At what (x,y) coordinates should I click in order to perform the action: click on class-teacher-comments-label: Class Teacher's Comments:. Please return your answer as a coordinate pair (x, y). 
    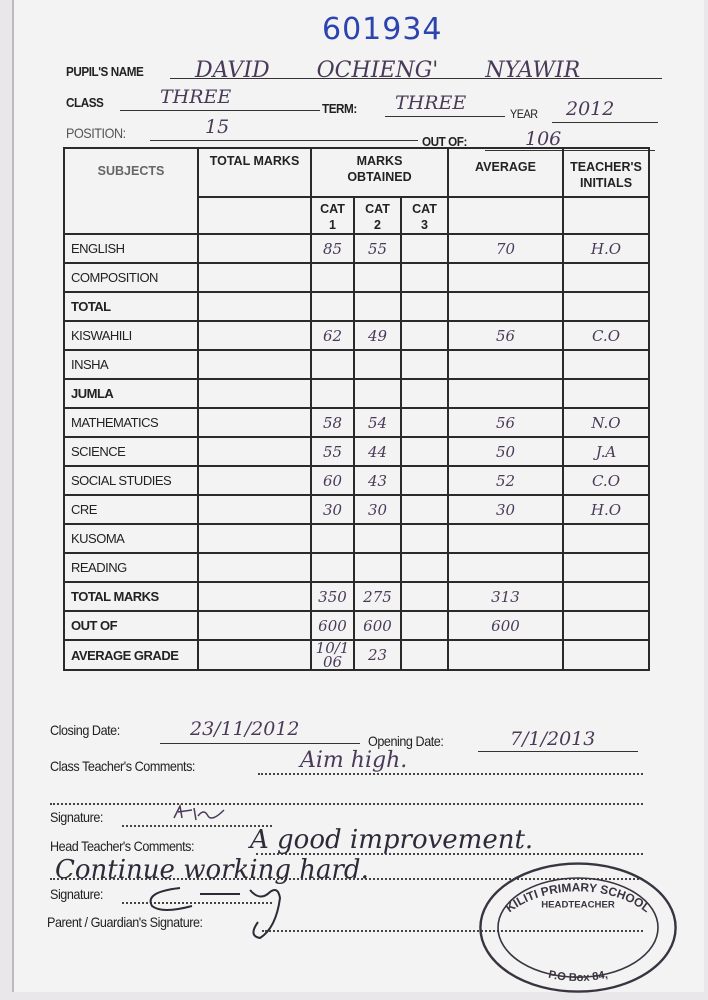
    Looking at the image, I should click on (122, 766).